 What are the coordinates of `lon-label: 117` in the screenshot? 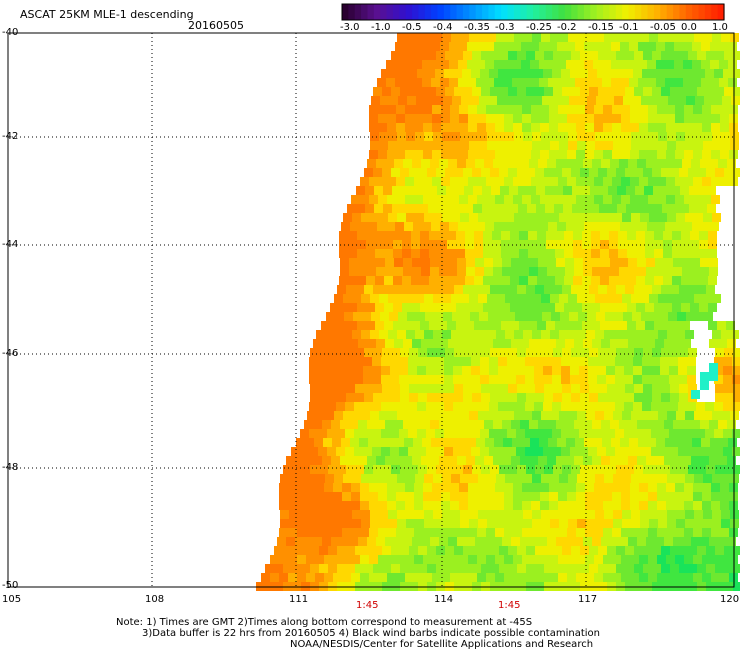 It's located at (588, 599).